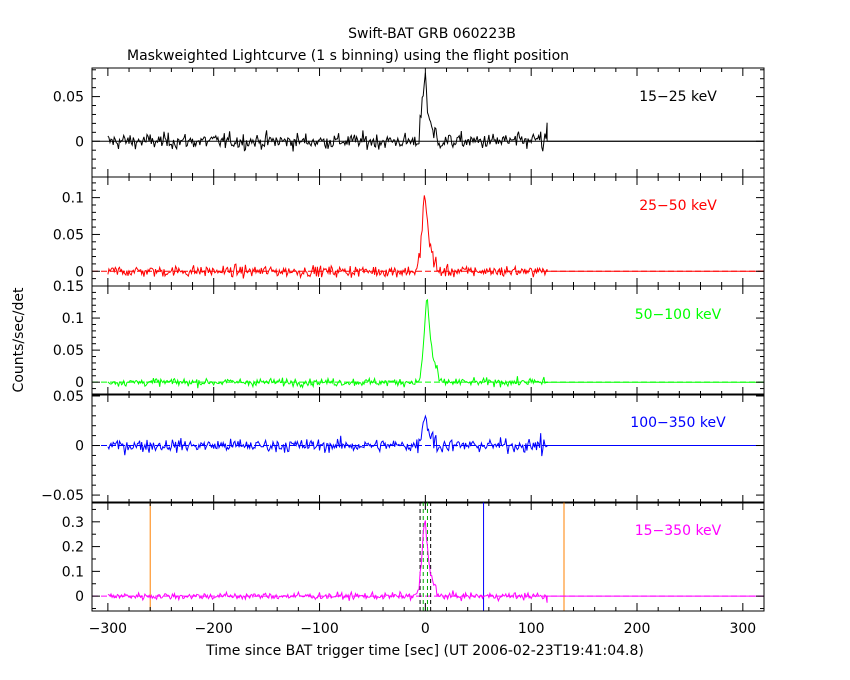 The width and height of the screenshot is (850, 680). I want to click on panel-4: −0.05 0 0.05 100−350 keV, so click(403, 446).